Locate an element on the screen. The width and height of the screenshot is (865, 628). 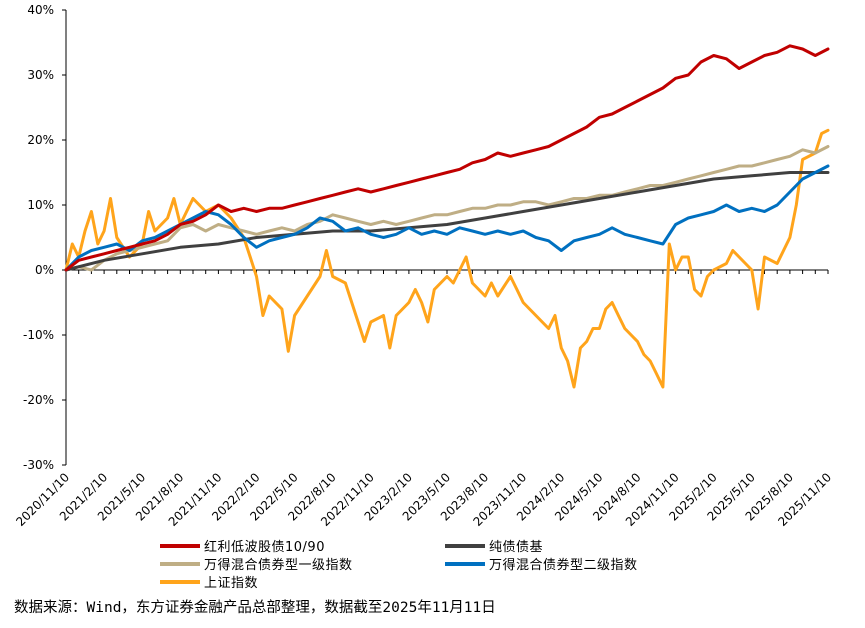
legend-label: 万得混合债券型二级指数 is located at coordinates (563, 565).